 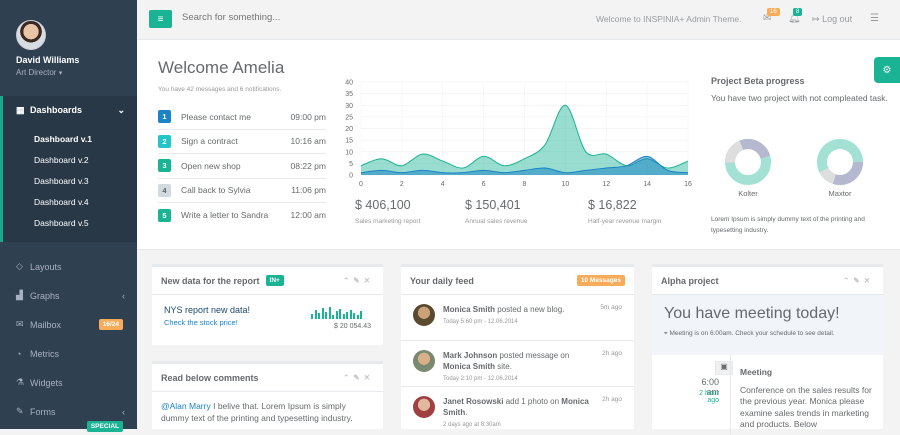 I want to click on series-area, so click(x=524, y=165).